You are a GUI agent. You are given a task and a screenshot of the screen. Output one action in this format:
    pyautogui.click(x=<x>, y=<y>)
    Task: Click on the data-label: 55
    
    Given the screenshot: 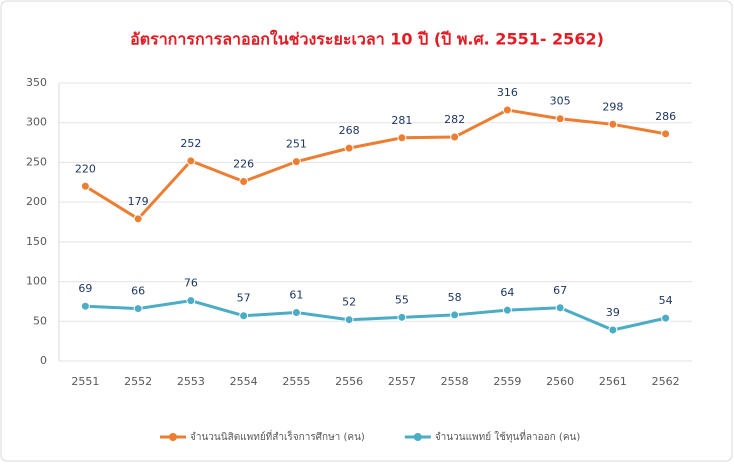 What is the action you would take?
    pyautogui.click(x=402, y=299)
    